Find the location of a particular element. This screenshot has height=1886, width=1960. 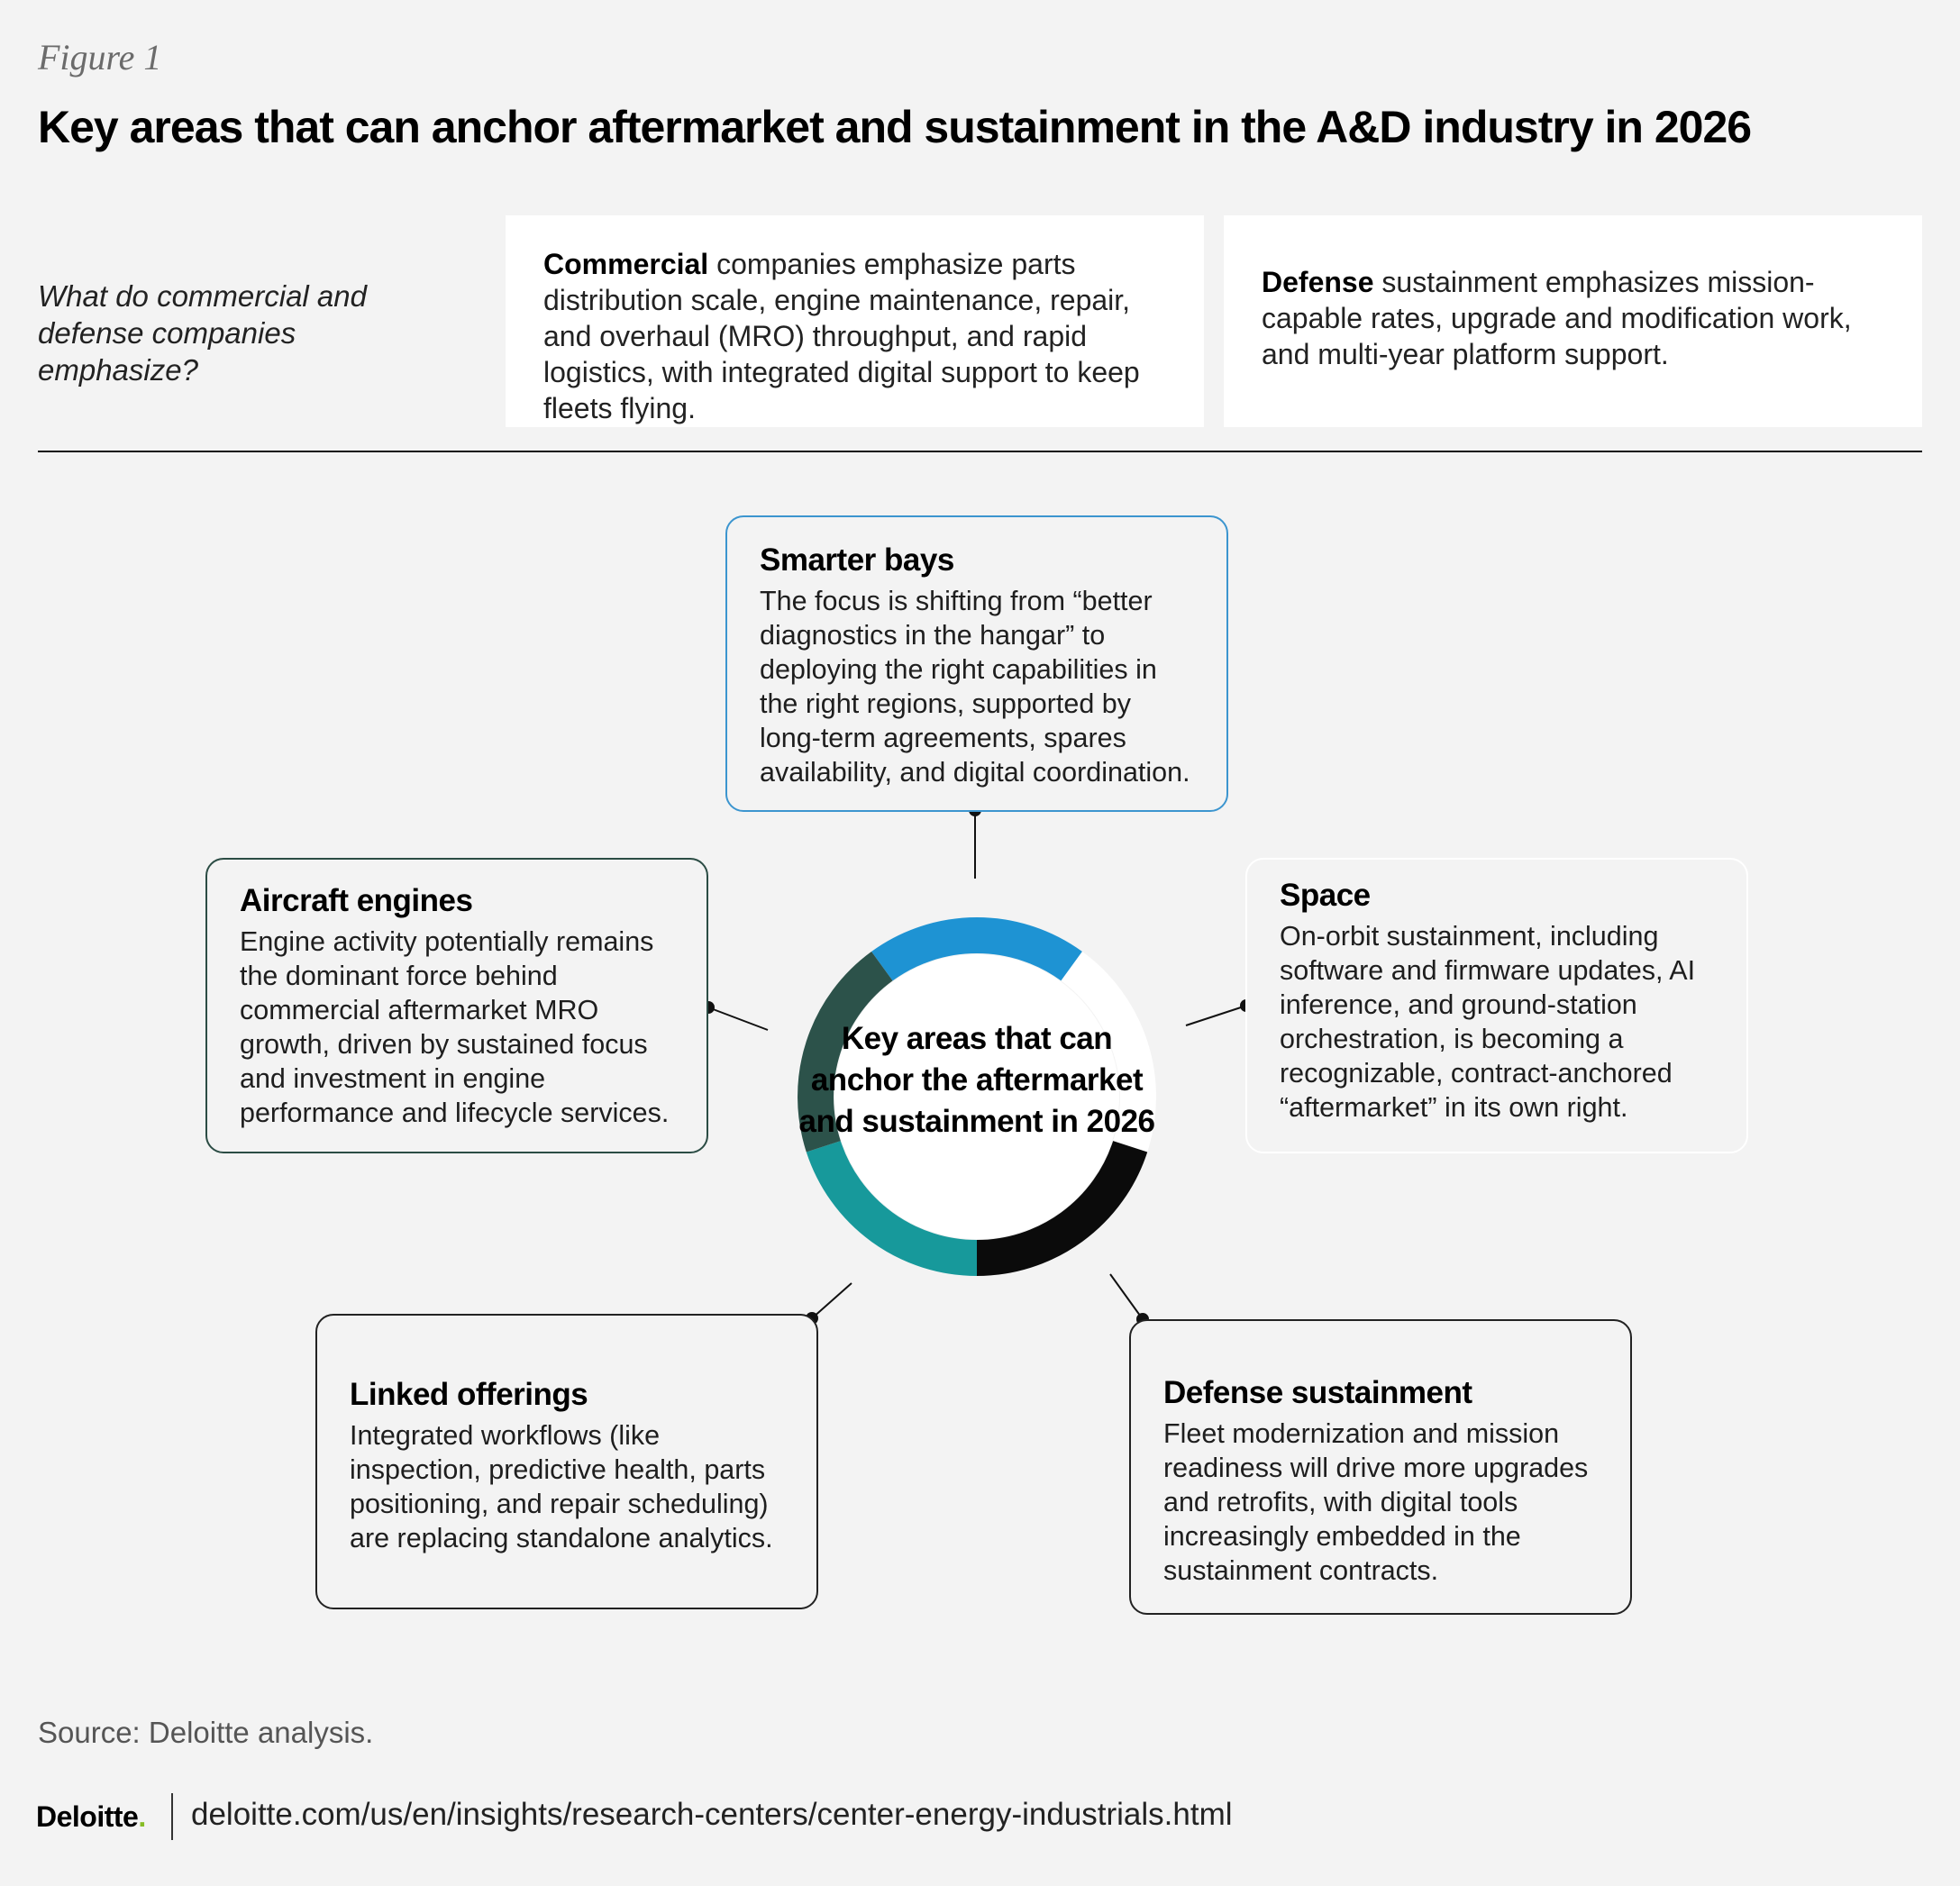

connector-linked-offerings is located at coordinates (831, 1301).